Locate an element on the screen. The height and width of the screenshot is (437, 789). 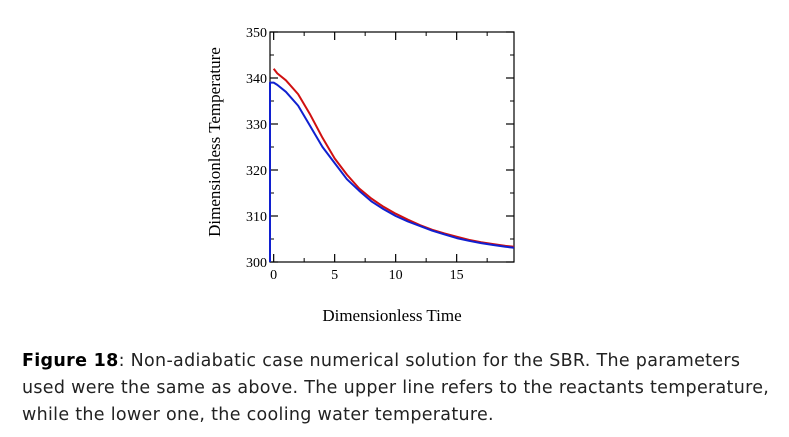
x-tick-label: 15 is located at coordinates (457, 275).